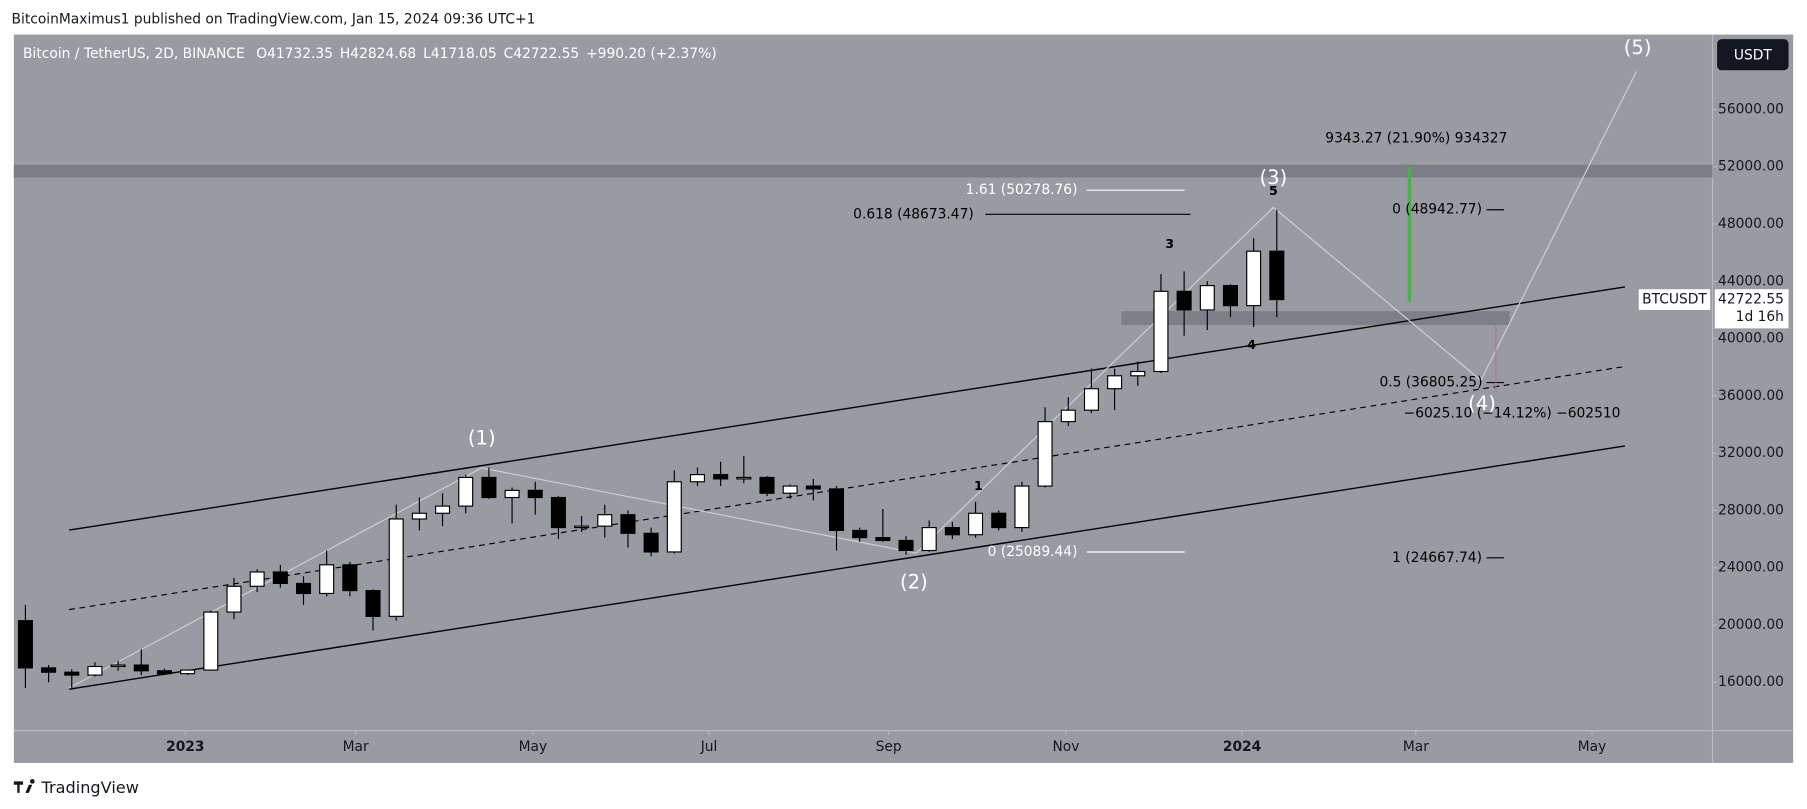 The width and height of the screenshot is (1807, 809). I want to click on x-tick-label: Sep, so click(889, 747).